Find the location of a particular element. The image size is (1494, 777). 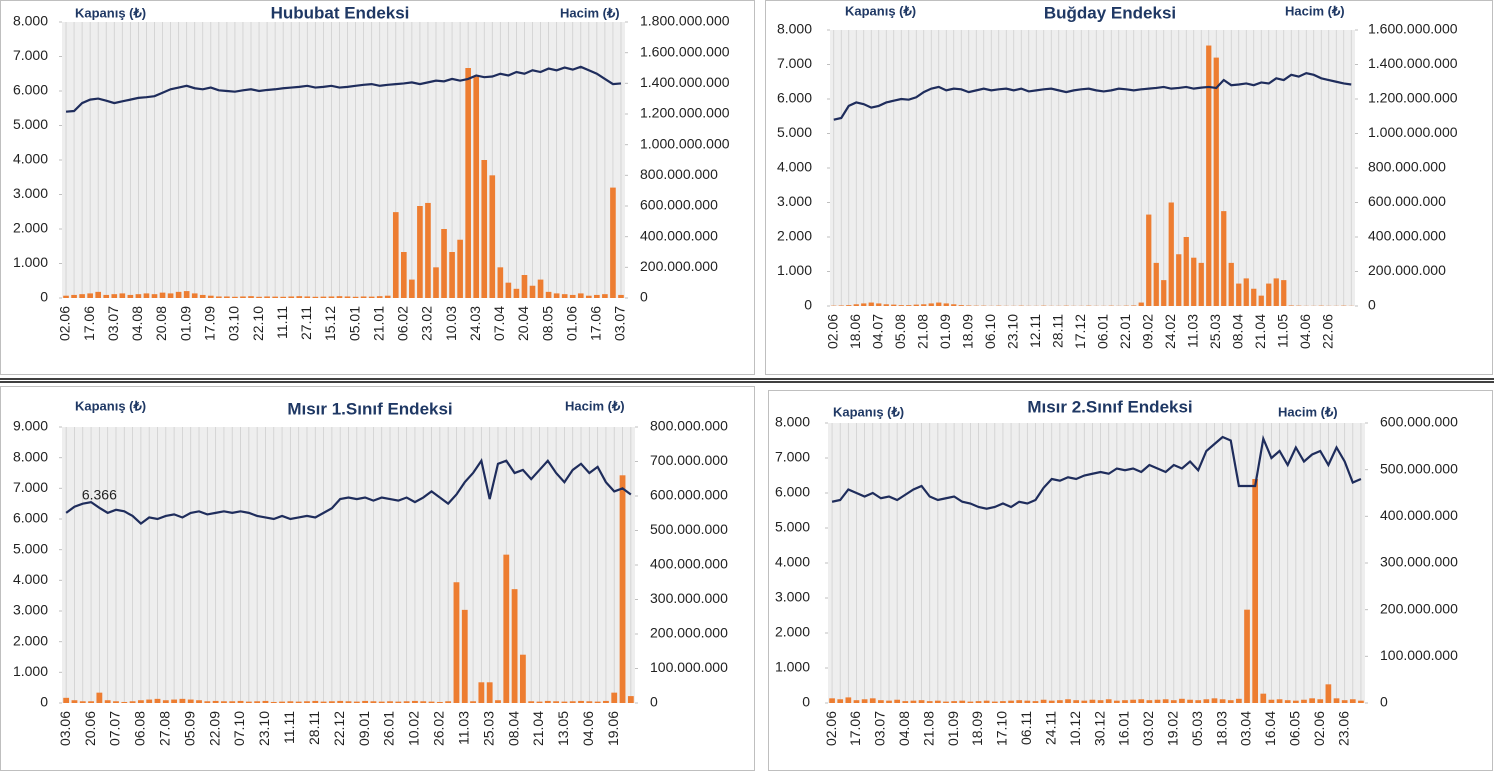

y2-tick-label: 200.000.000 is located at coordinates (1419, 608).